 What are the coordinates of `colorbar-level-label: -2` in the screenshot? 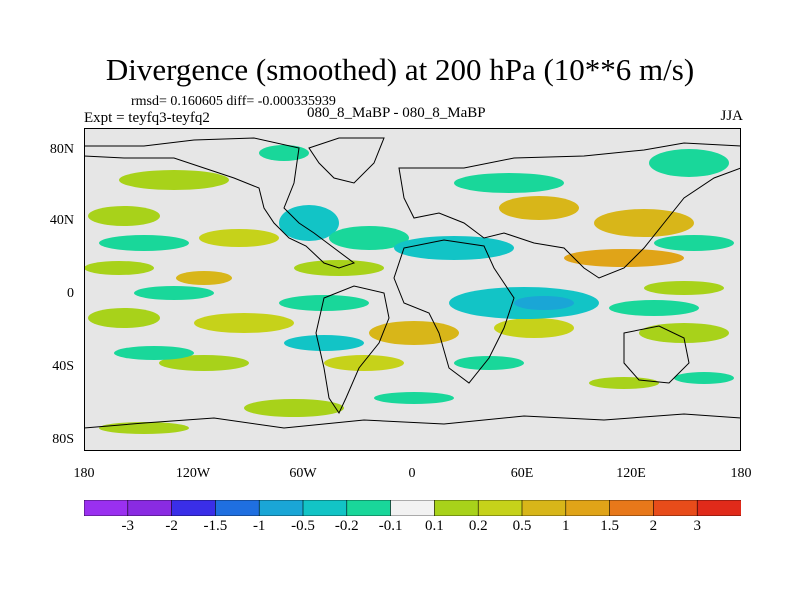 It's located at (171, 526).